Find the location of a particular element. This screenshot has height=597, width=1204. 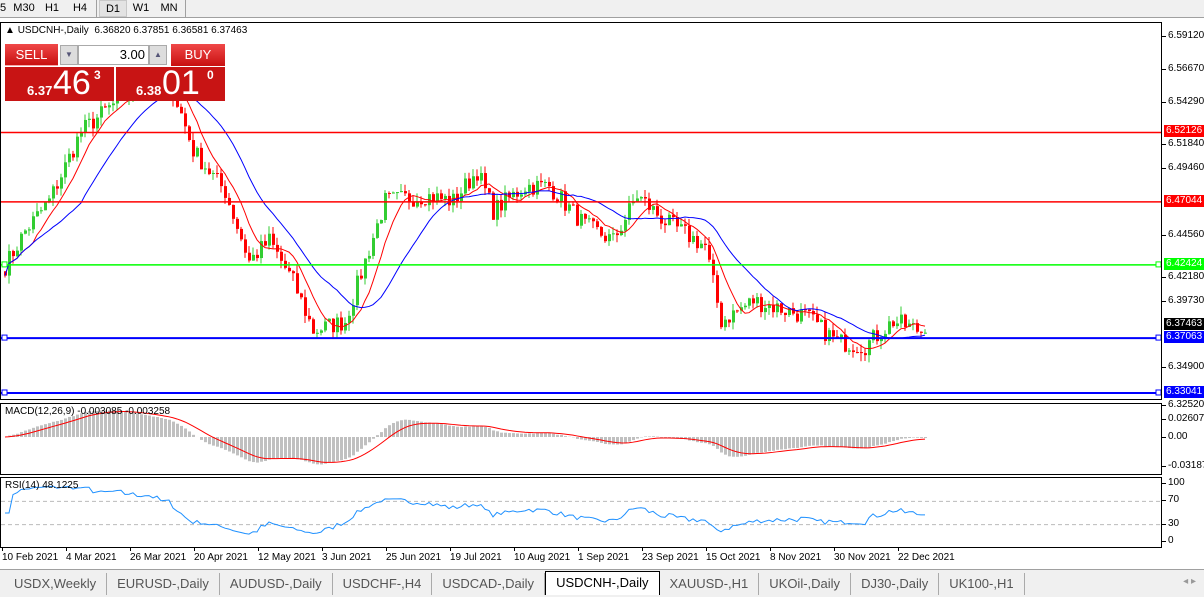

lot-size-input: 3.00 is located at coordinates (113, 55).